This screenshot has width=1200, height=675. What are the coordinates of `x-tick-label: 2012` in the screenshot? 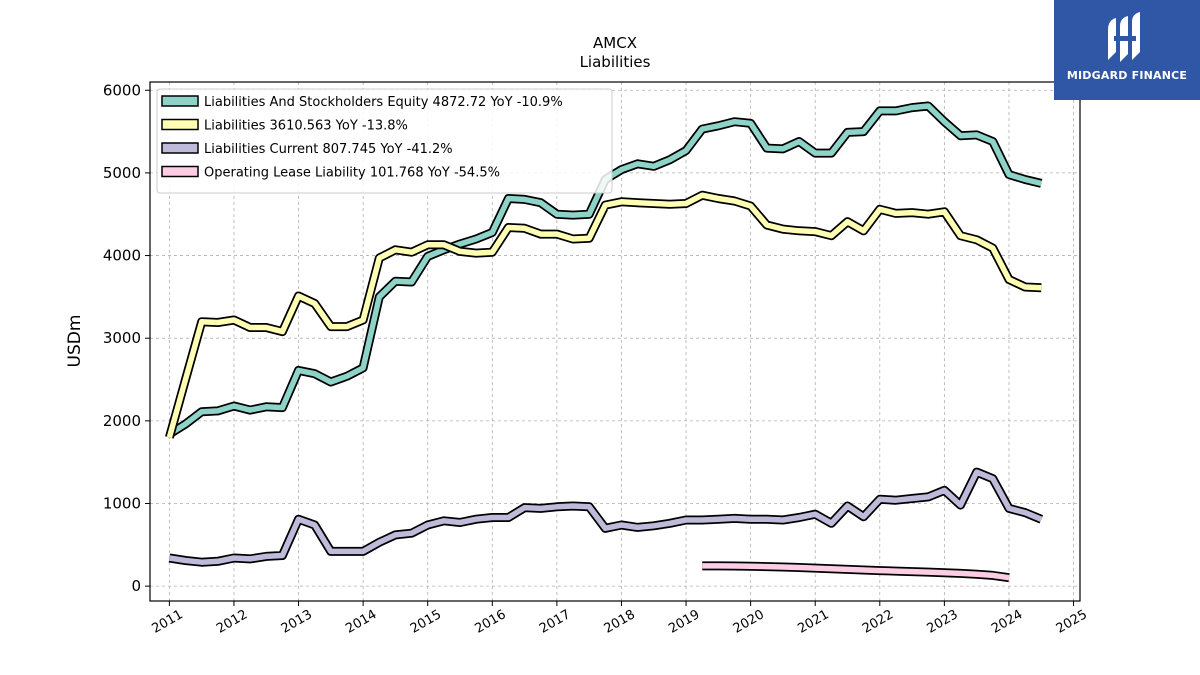 It's located at (232, 622).